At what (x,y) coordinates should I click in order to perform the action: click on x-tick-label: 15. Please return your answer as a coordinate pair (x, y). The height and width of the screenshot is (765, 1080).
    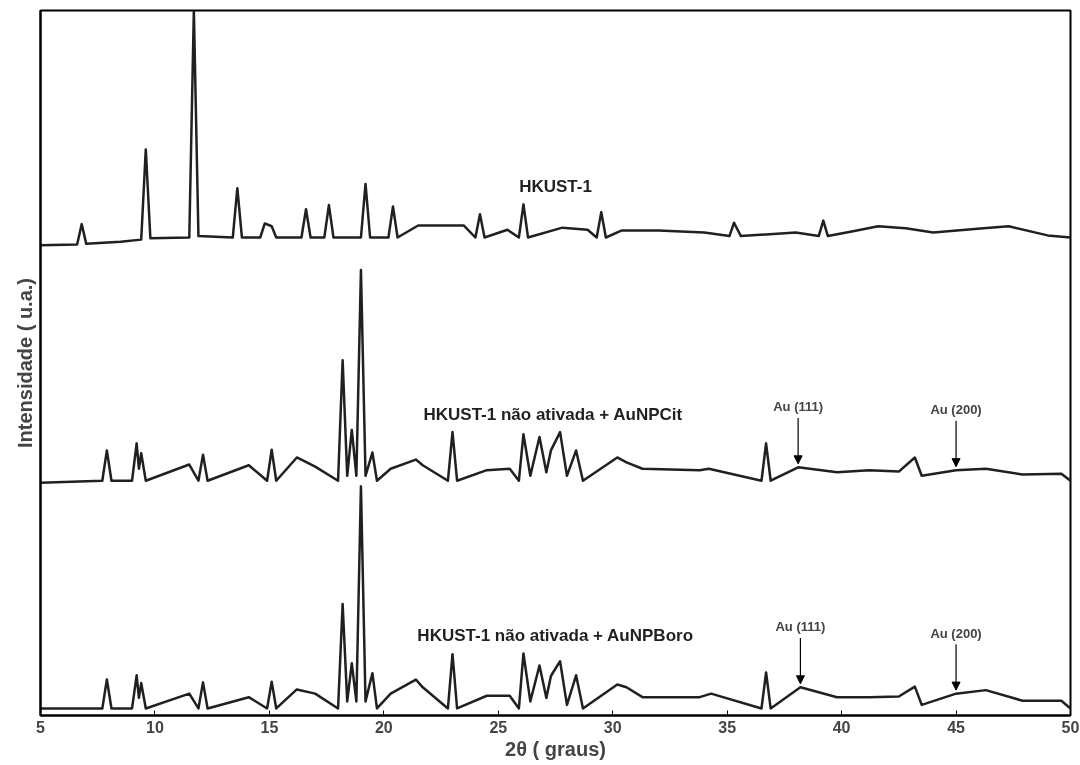
    Looking at the image, I should click on (269, 727).